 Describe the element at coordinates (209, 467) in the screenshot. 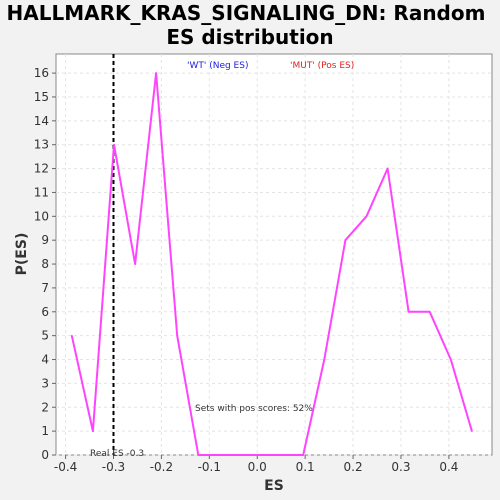

I see `x-tick-label: -0.1` at that location.